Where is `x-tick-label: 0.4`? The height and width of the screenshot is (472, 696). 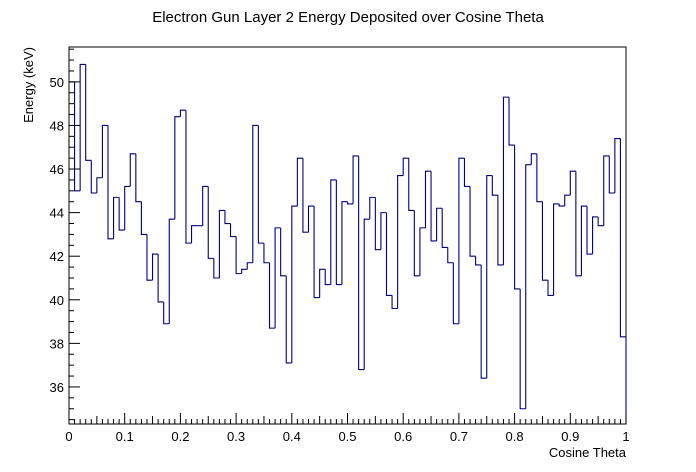 x-tick-label: 0.4 is located at coordinates (292, 436).